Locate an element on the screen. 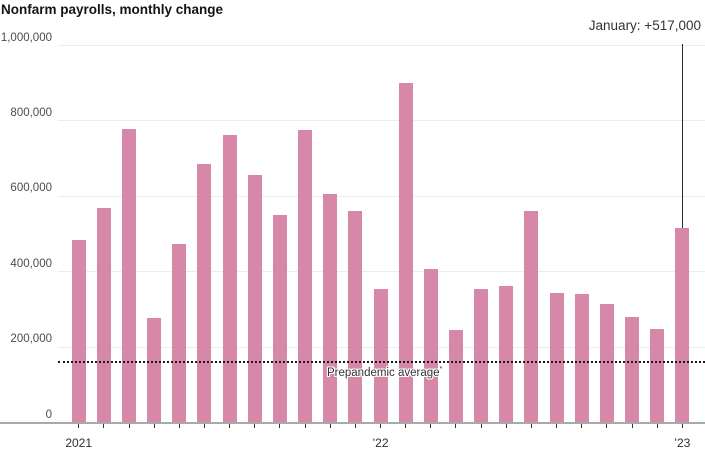 This screenshot has height=454, width=705. y-axis-tick-label: 400,000 is located at coordinates (31, 263).